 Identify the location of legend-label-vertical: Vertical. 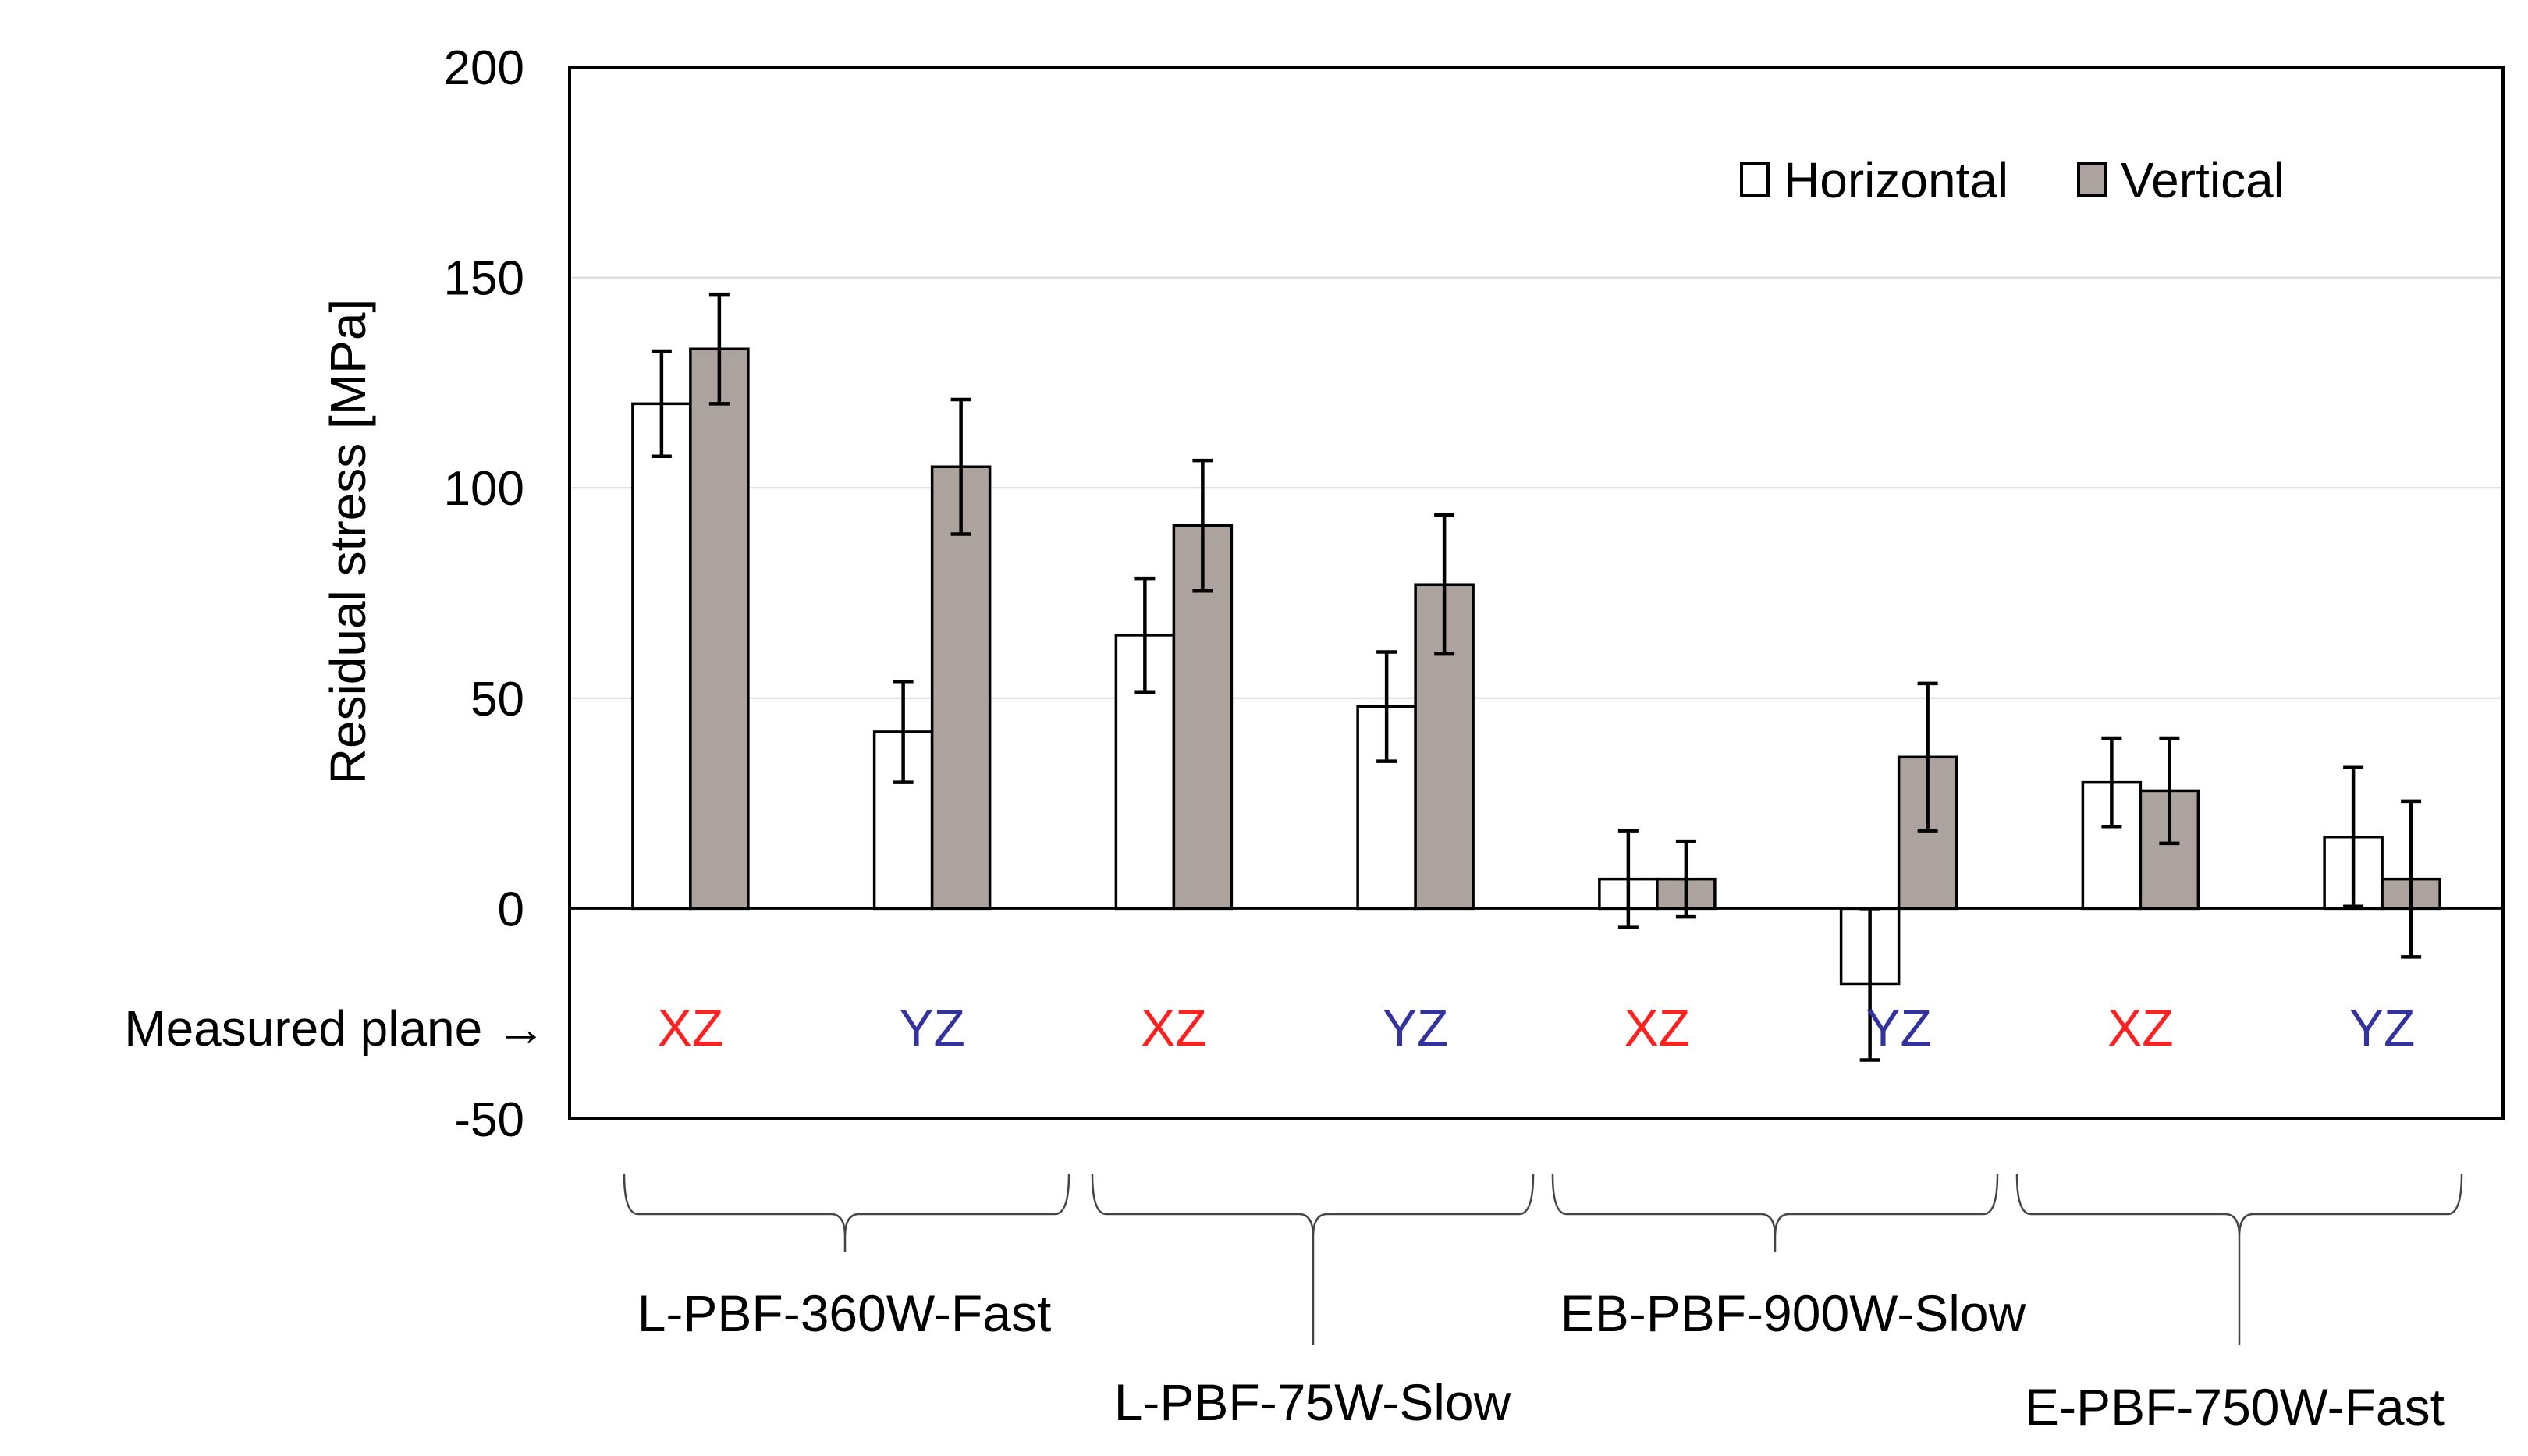
(2203, 180).